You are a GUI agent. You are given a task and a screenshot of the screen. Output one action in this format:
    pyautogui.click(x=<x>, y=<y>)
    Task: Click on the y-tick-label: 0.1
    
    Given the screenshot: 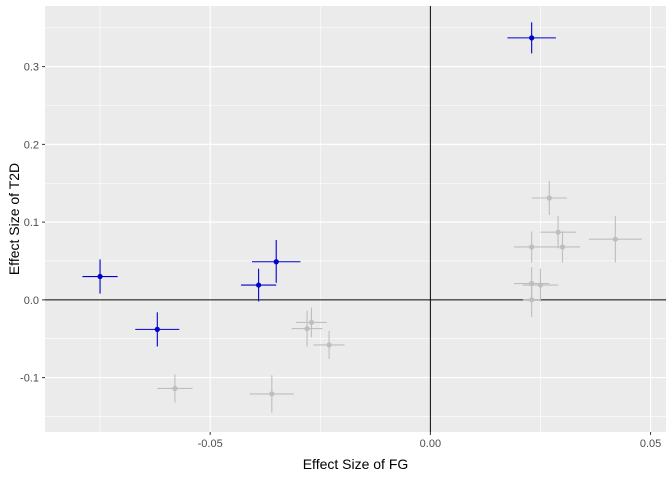 What is the action you would take?
    pyautogui.click(x=31, y=223)
    